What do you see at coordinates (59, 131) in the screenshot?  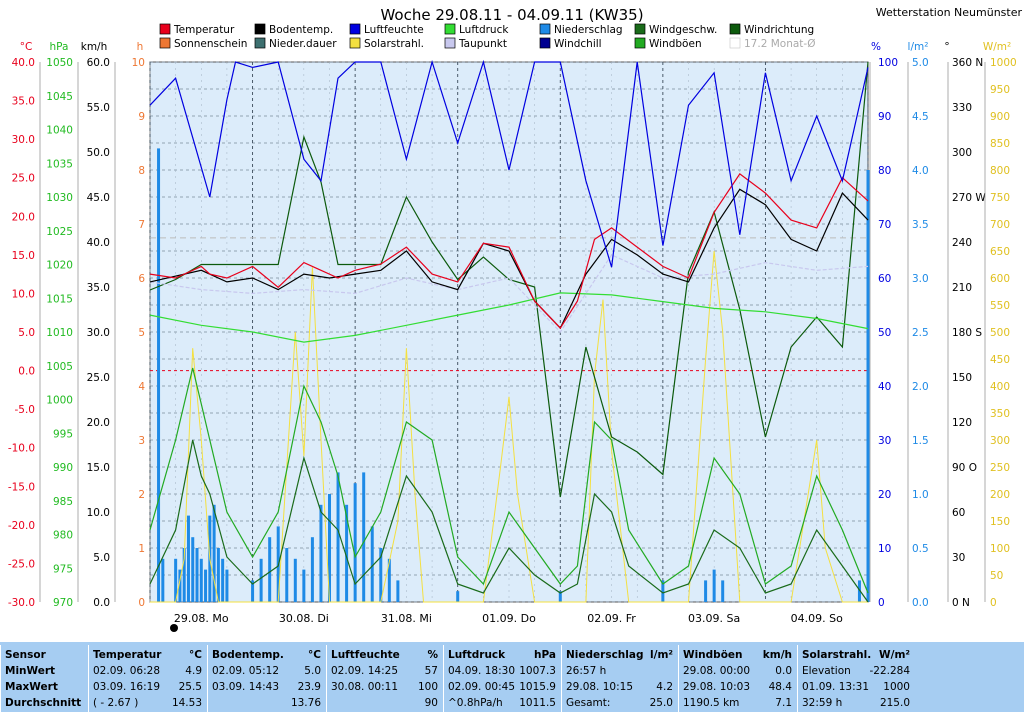 I see `tick-pressure: 1040` at bounding box center [59, 131].